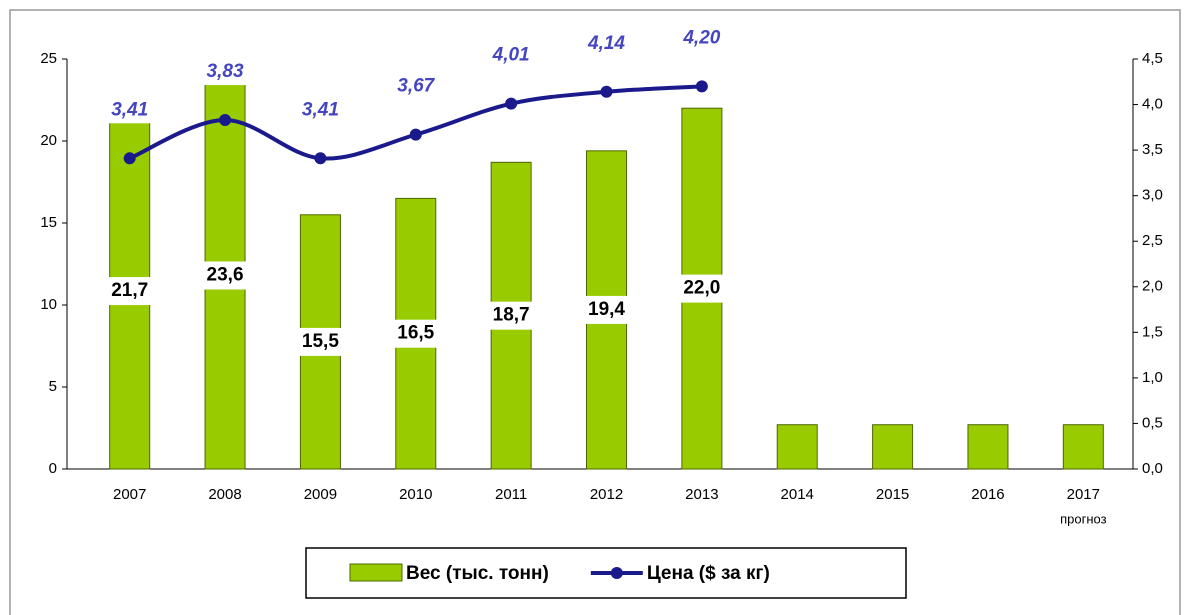  I want to click on x-tick-label: 2016, so click(987, 494).